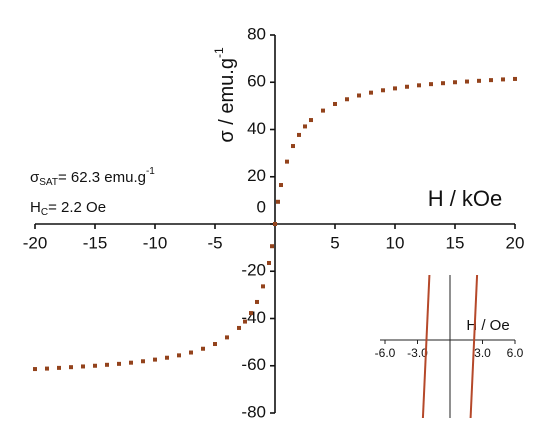 The width and height of the screenshot is (550, 438). I want to click on y-axis-label: σ / emu.g-1, so click(225, 95).